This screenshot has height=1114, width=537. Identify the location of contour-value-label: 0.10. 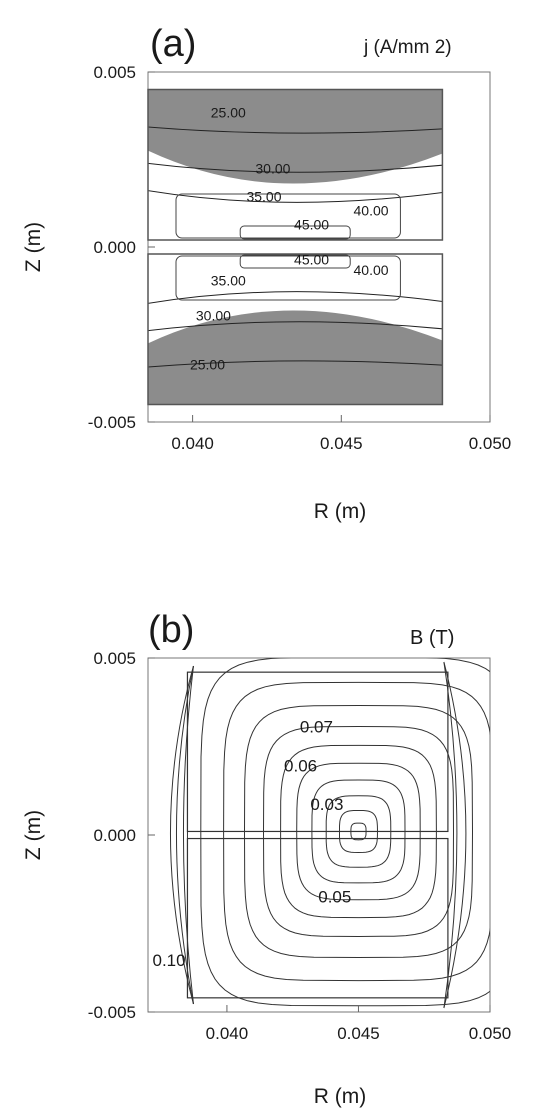
(168, 960).